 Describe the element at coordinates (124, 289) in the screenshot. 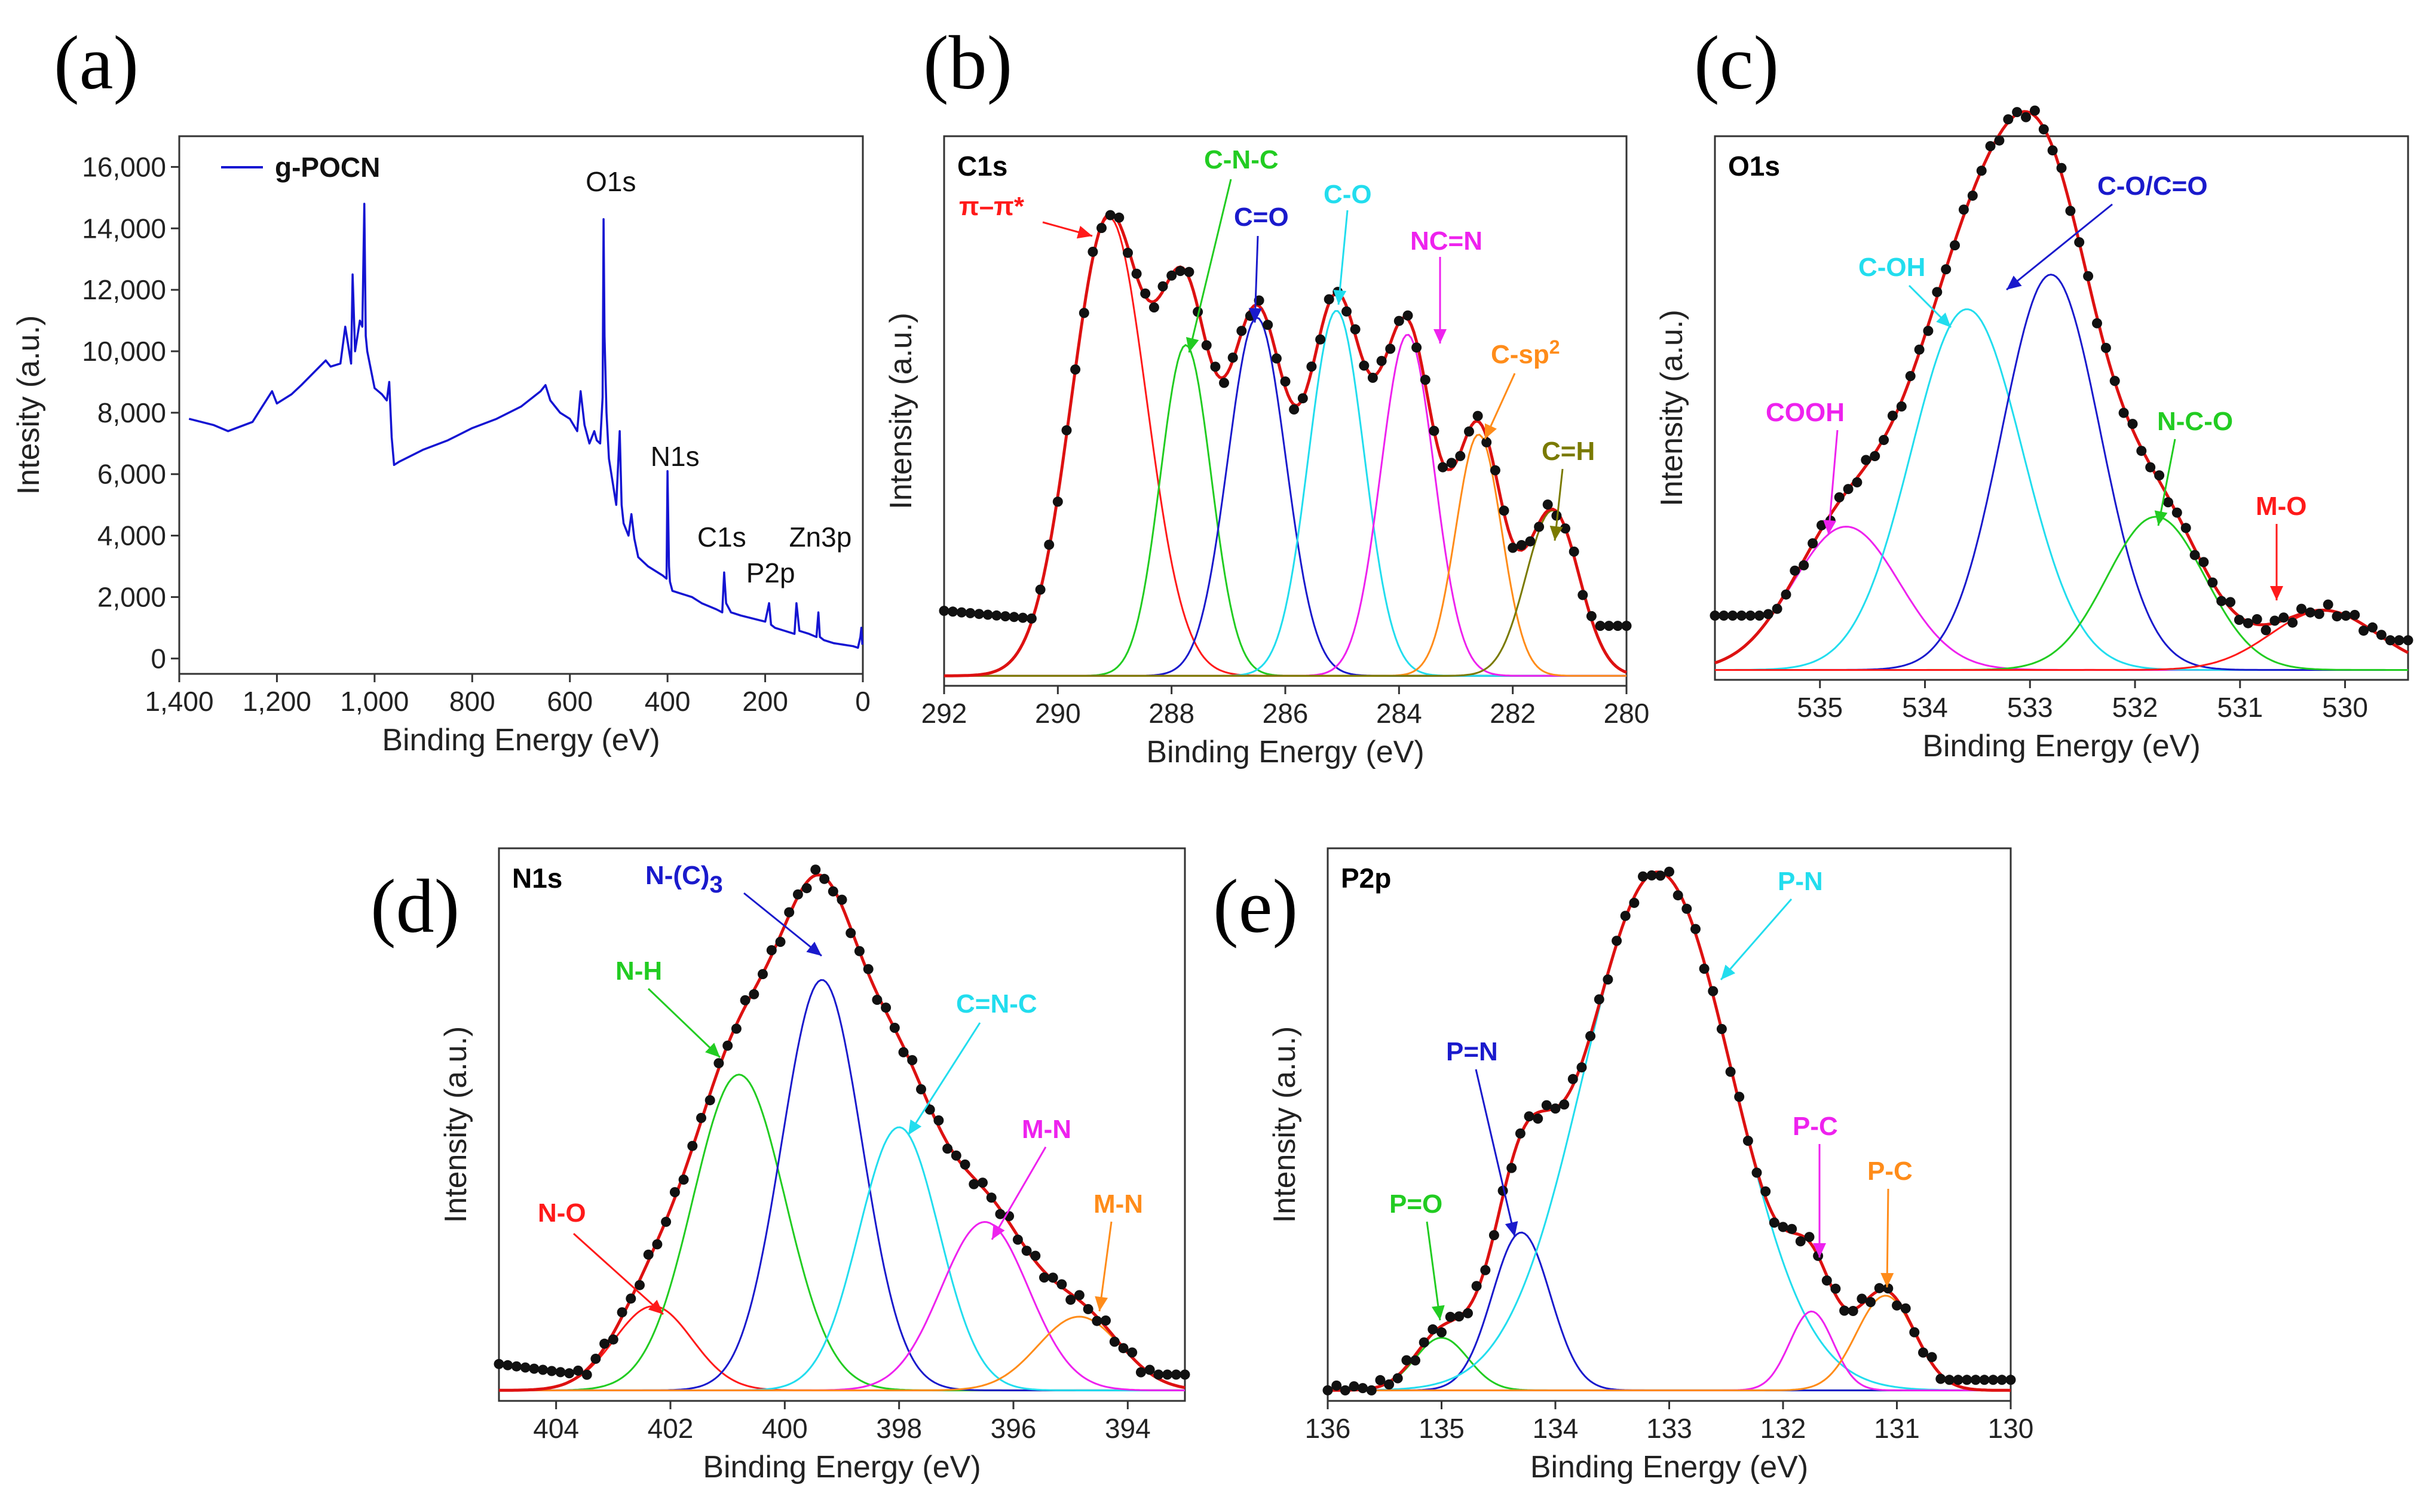

I see `y-tick-label: 12,000` at that location.